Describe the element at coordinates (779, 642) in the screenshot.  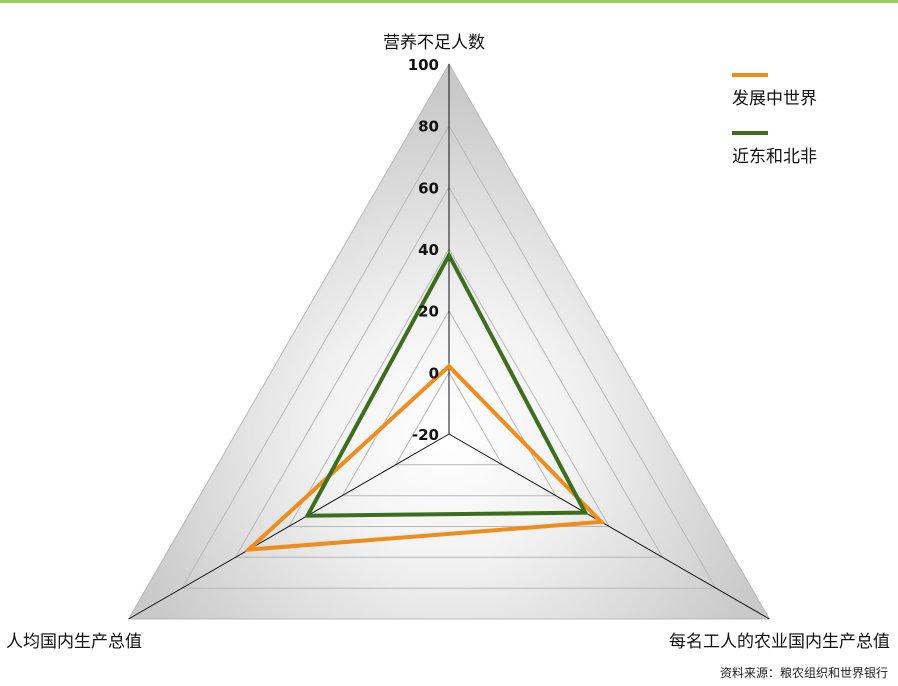
I see `axis-label-ag-gdp-per-worker: 每名工人的农业国内生产总值` at that location.